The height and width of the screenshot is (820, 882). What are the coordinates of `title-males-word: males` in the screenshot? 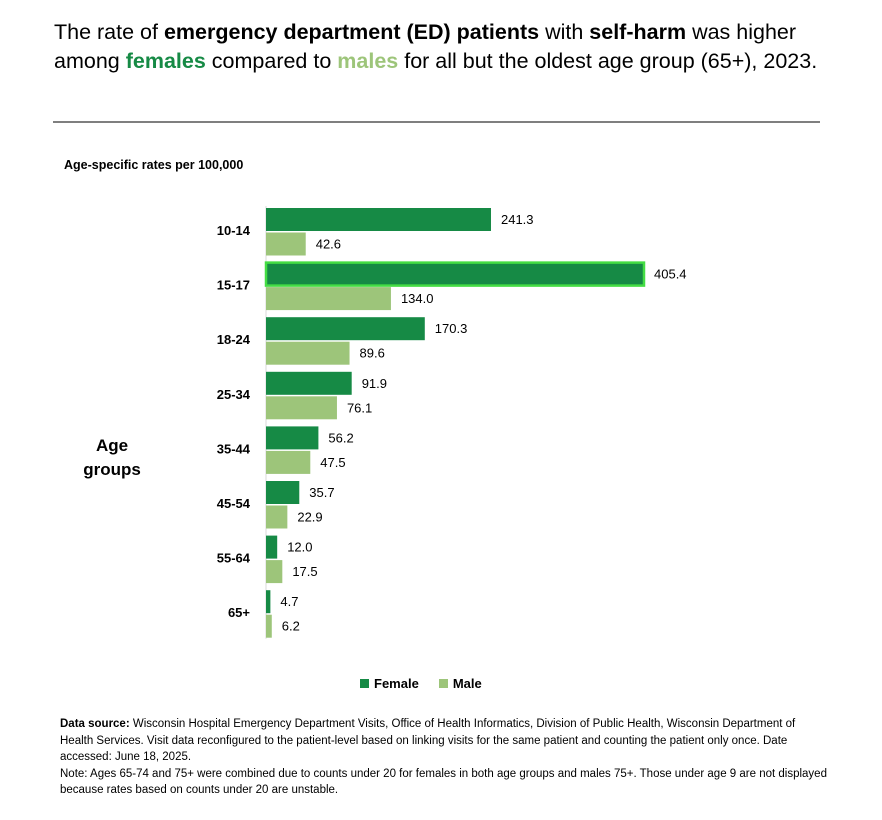 It's located at (368, 61).